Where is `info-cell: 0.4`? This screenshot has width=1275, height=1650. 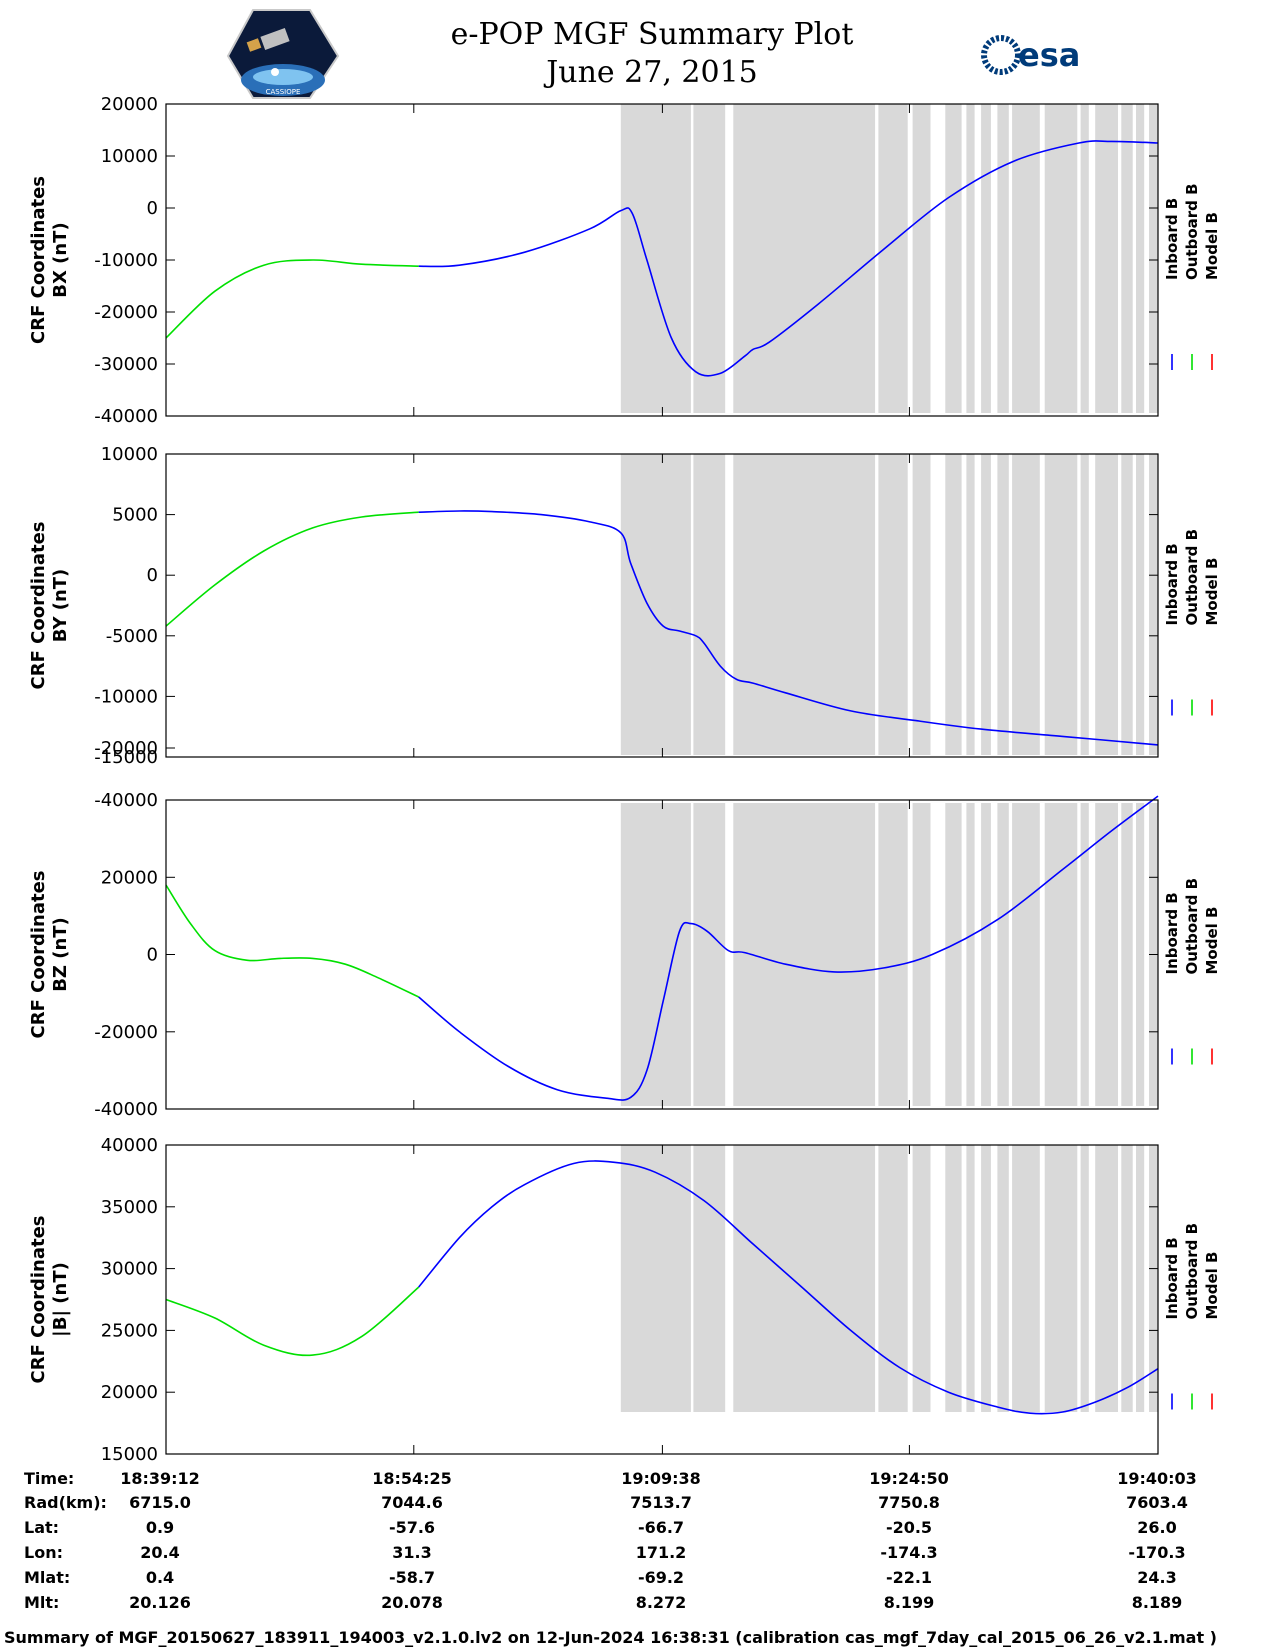 info-cell: 0.4 is located at coordinates (160, 1577).